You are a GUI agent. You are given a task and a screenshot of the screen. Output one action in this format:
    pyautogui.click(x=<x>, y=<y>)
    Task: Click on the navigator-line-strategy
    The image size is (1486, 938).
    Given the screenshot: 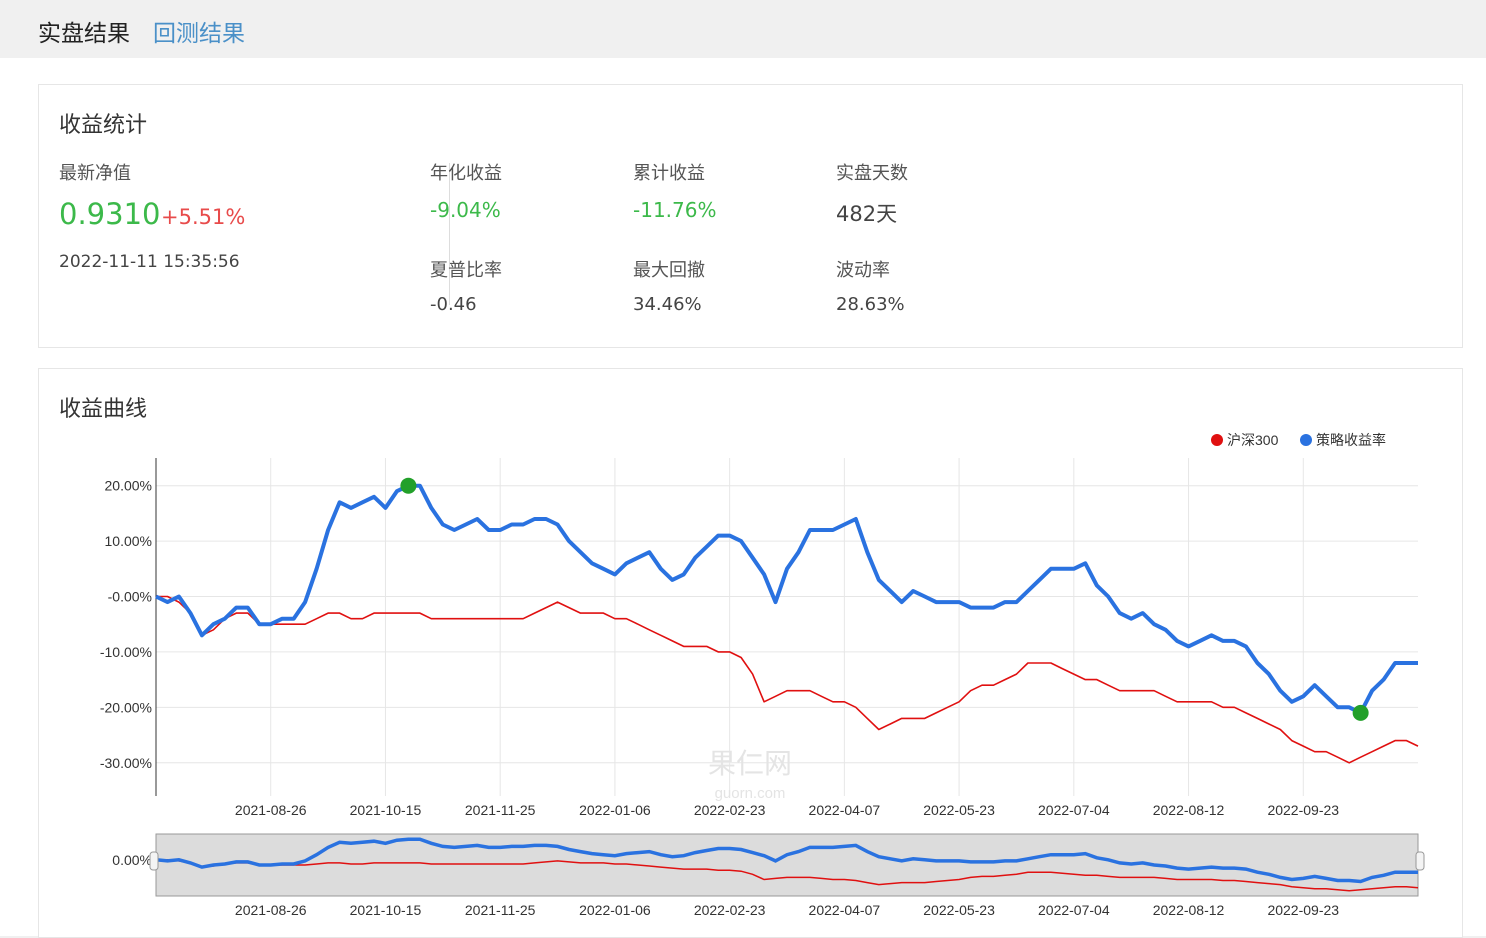 What is the action you would take?
    pyautogui.click(x=786, y=860)
    